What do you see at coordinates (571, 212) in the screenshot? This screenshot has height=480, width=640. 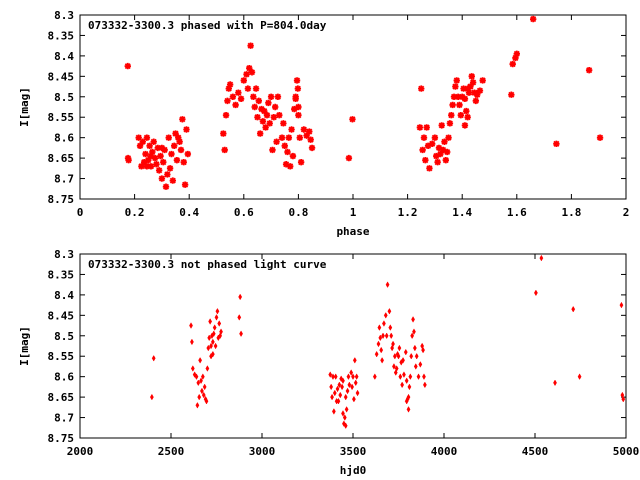 I see `x-tick-label: 1.8` at bounding box center [571, 212].